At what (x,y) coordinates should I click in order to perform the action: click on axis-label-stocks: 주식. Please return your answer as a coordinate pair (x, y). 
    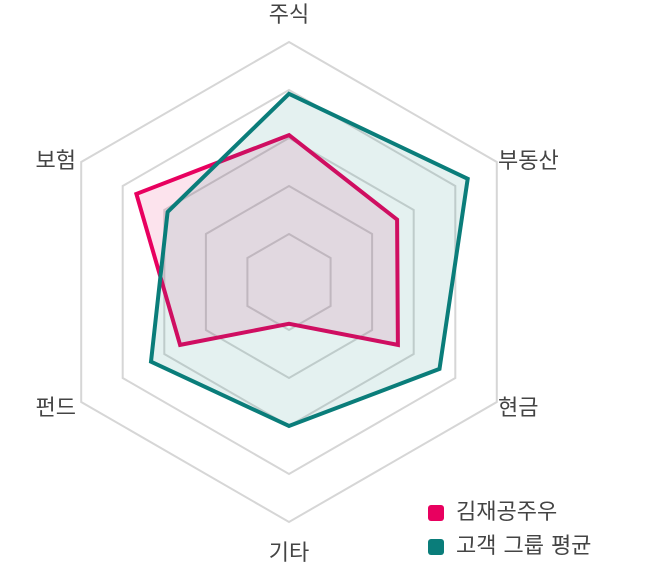
    Looking at the image, I should click on (289, 15).